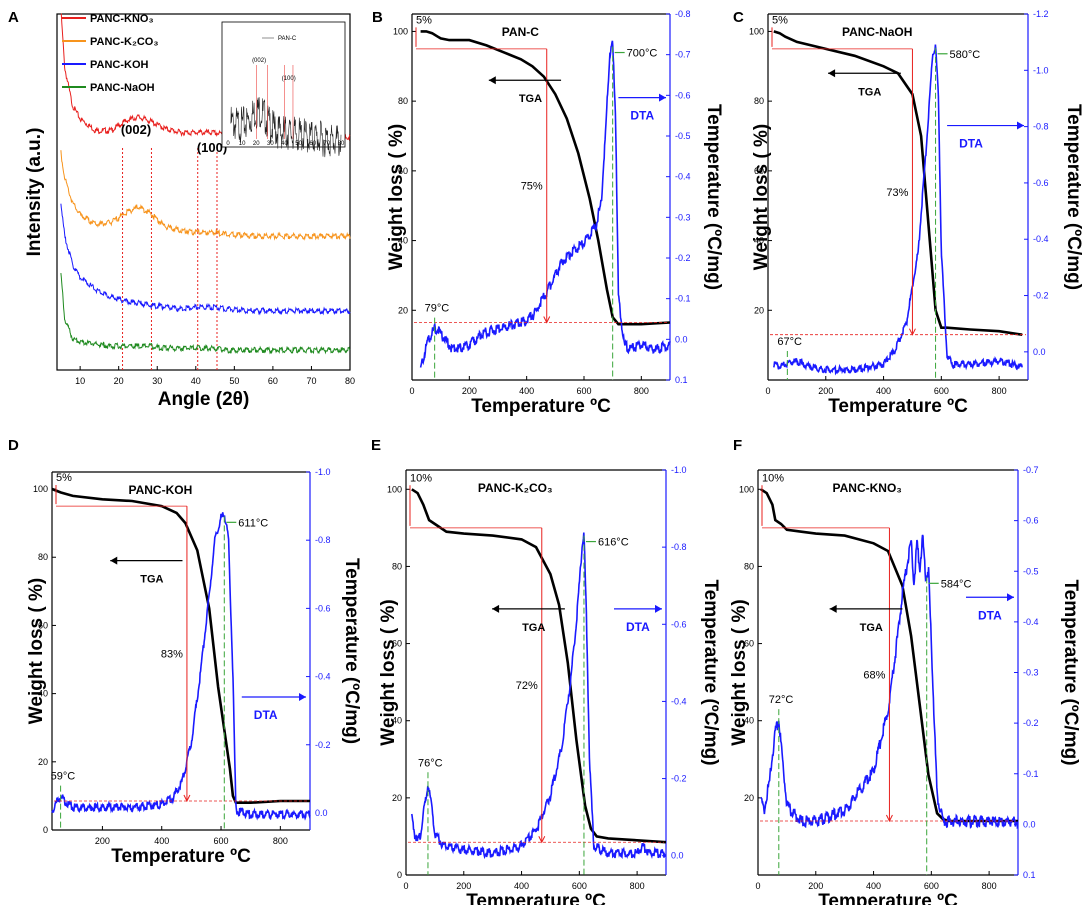 The image size is (1084, 905). What do you see at coordinates (388, 672) in the screenshot?
I see `y-axis-label-E: Weight loss ( %)` at bounding box center [388, 672].